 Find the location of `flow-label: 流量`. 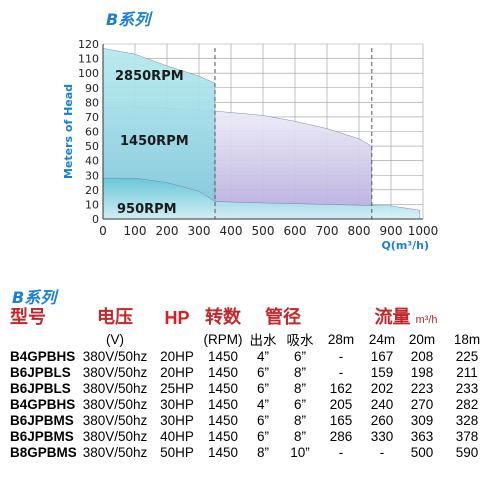

flow-label: 流量 is located at coordinates (392, 317).